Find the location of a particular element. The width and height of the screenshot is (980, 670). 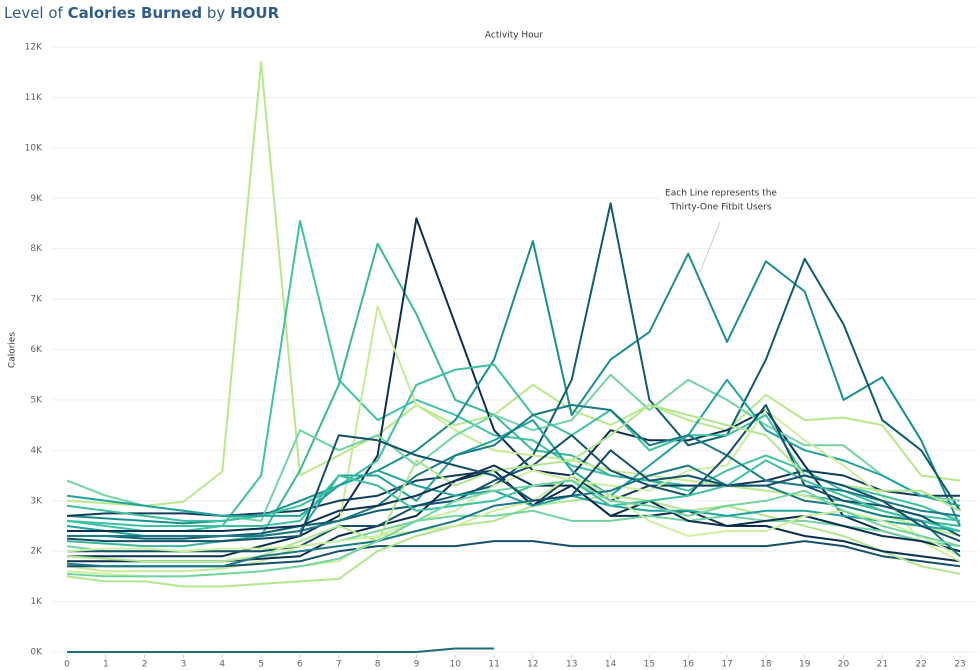

x-tick-label: 20 is located at coordinates (844, 665).